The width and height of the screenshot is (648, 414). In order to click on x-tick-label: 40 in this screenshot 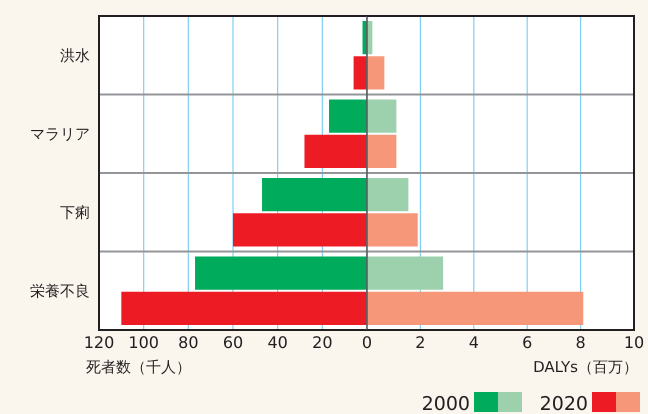, I will do `click(277, 342)`.